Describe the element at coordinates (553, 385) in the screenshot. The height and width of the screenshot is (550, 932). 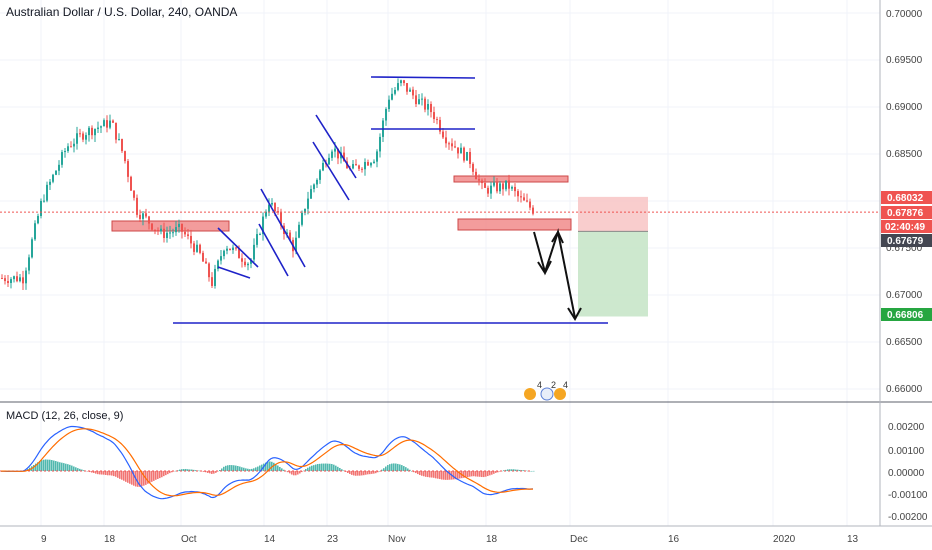
I see `event-count: 2` at that location.